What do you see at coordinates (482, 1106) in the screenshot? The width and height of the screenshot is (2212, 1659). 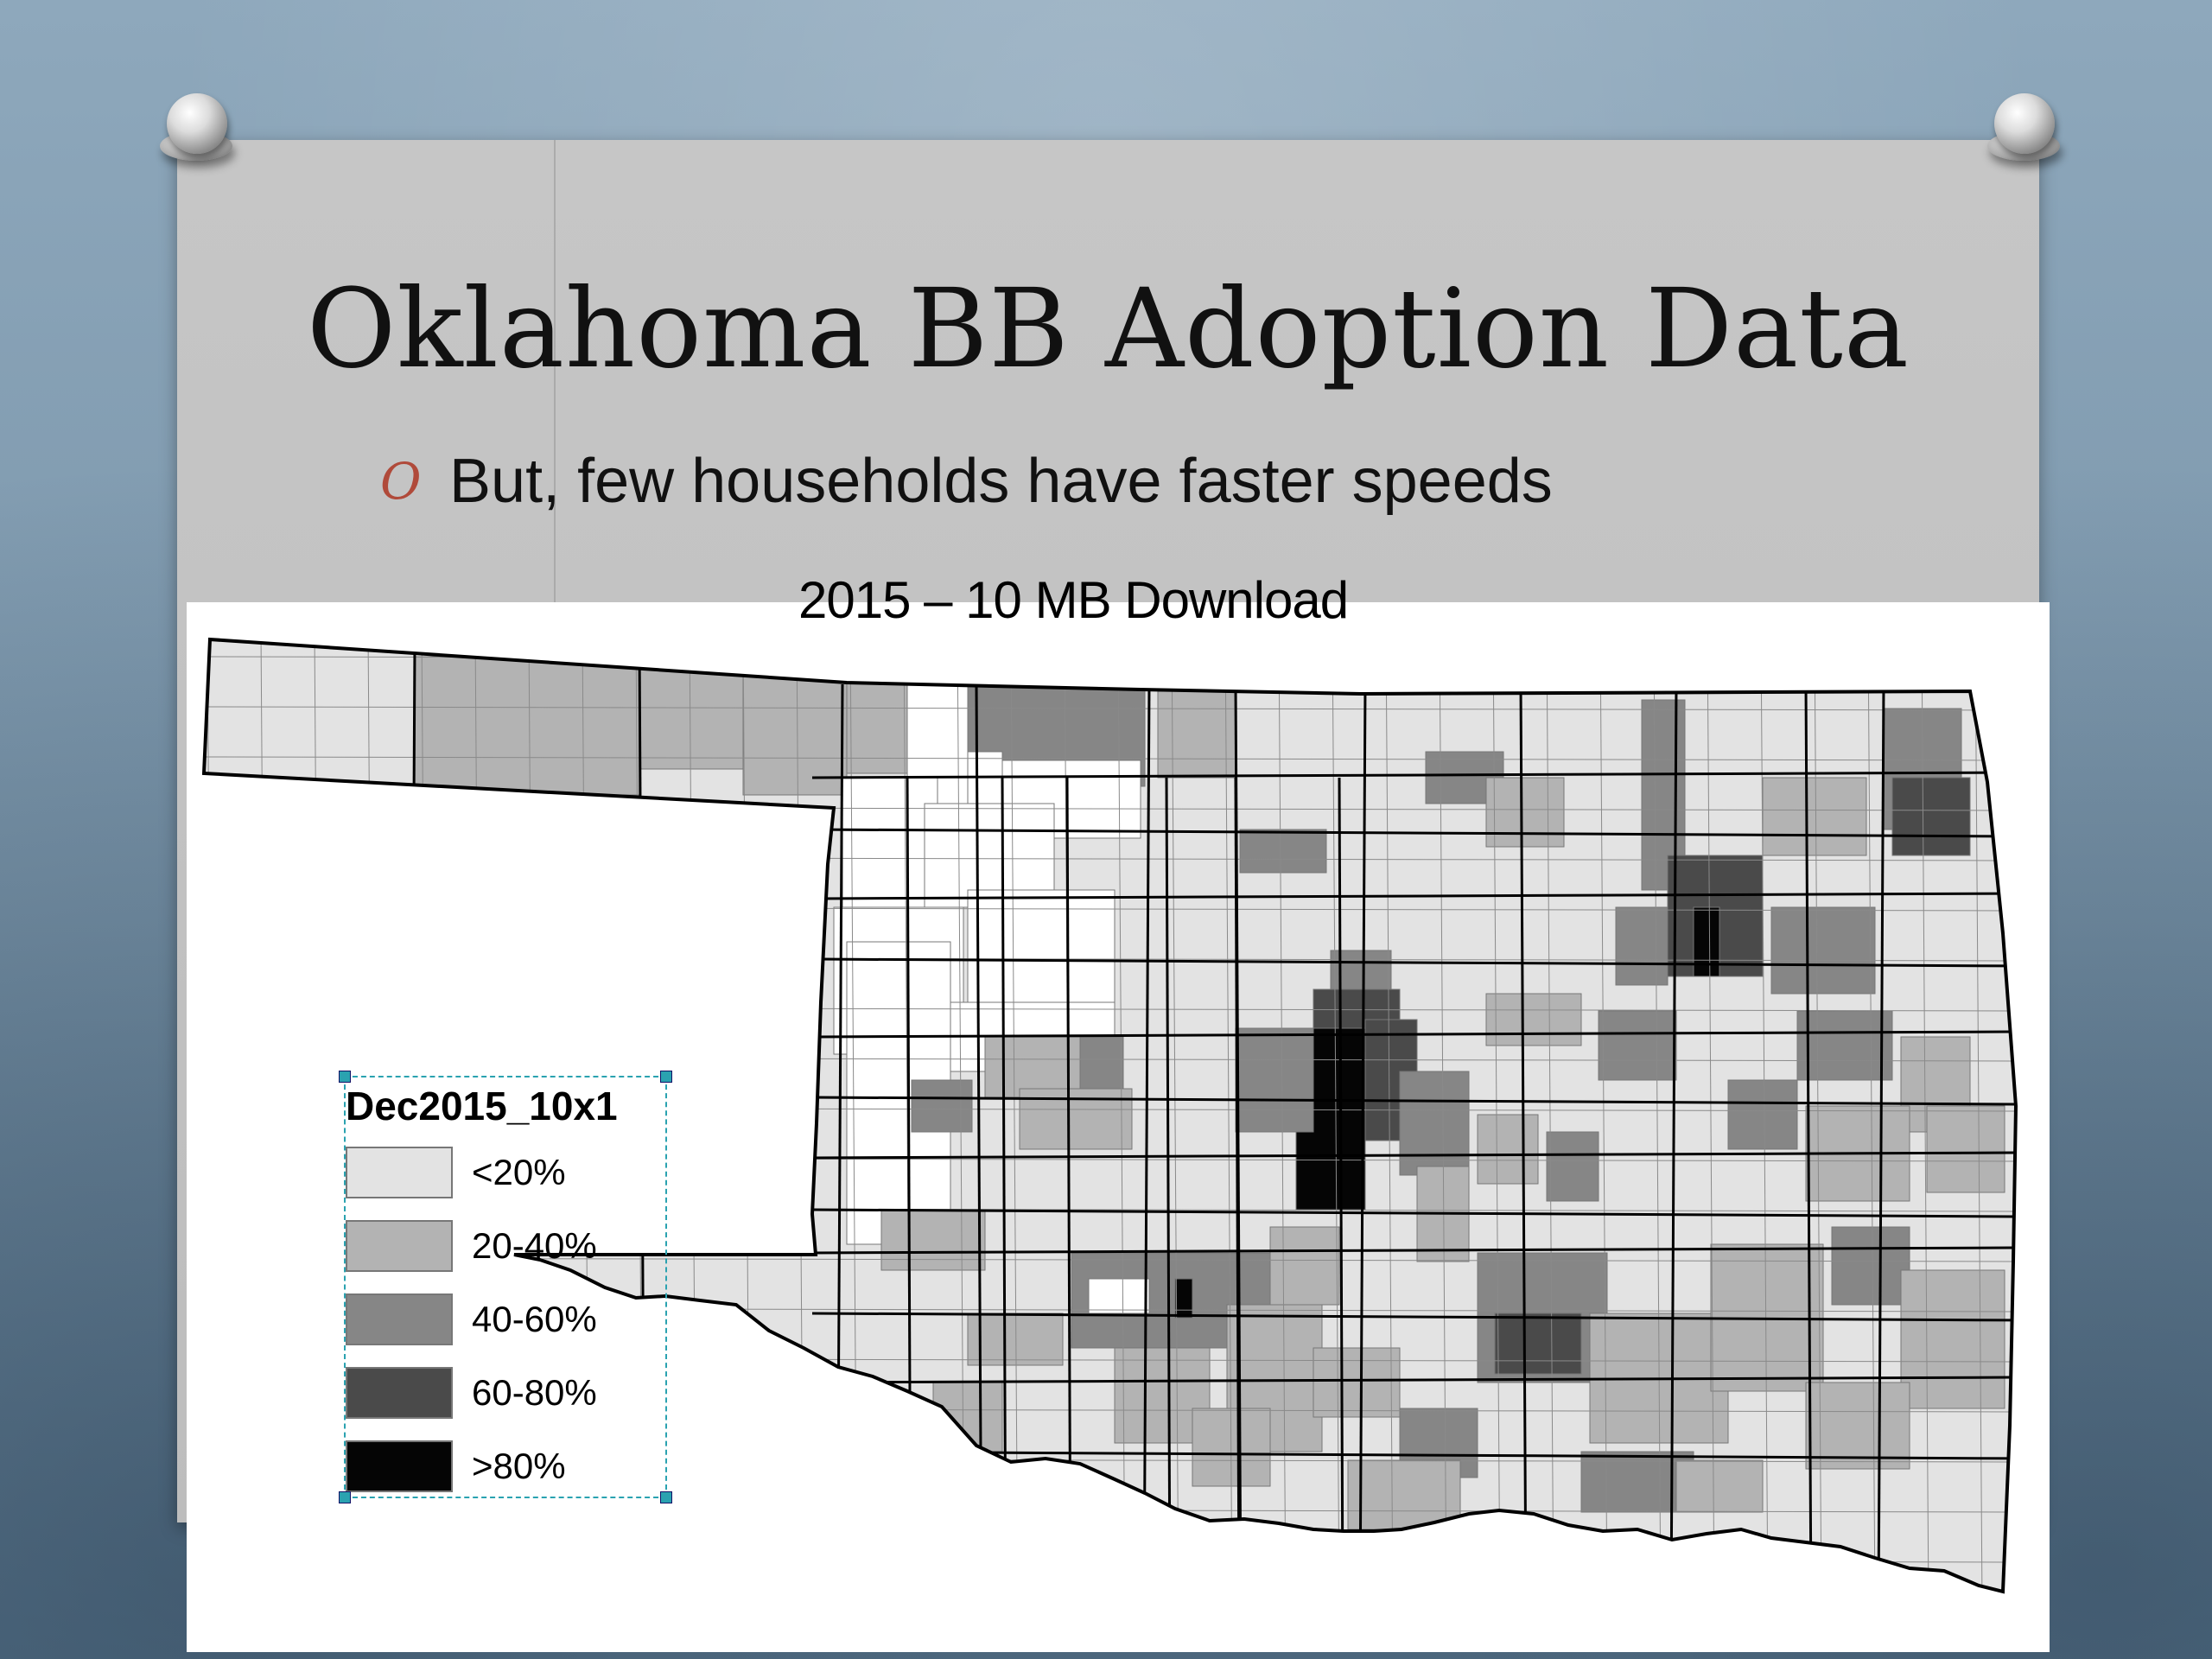 I see `legend-title: Dec2015_10x1` at bounding box center [482, 1106].